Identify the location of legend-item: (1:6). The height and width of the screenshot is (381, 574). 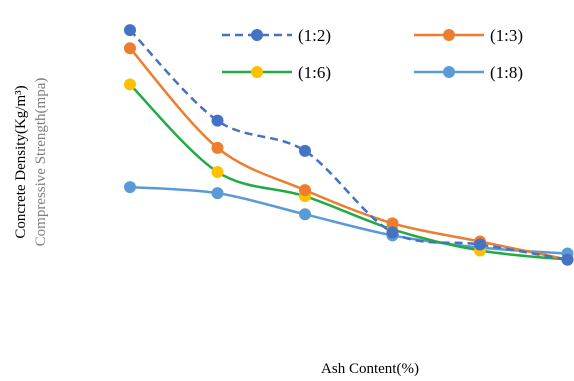
(276, 72).